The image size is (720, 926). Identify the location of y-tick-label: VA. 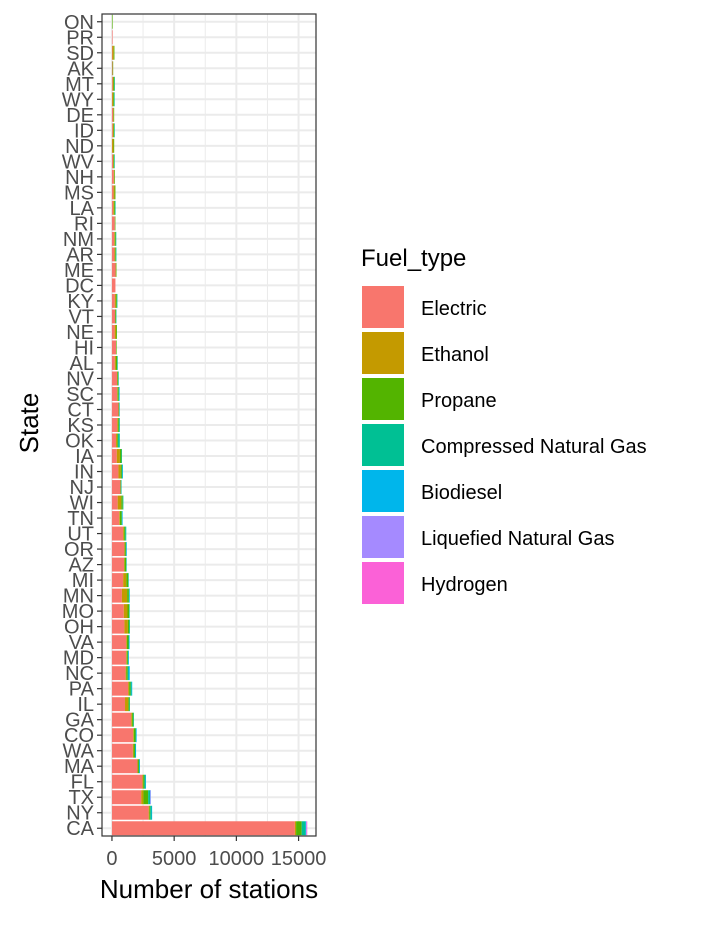
(82, 643).